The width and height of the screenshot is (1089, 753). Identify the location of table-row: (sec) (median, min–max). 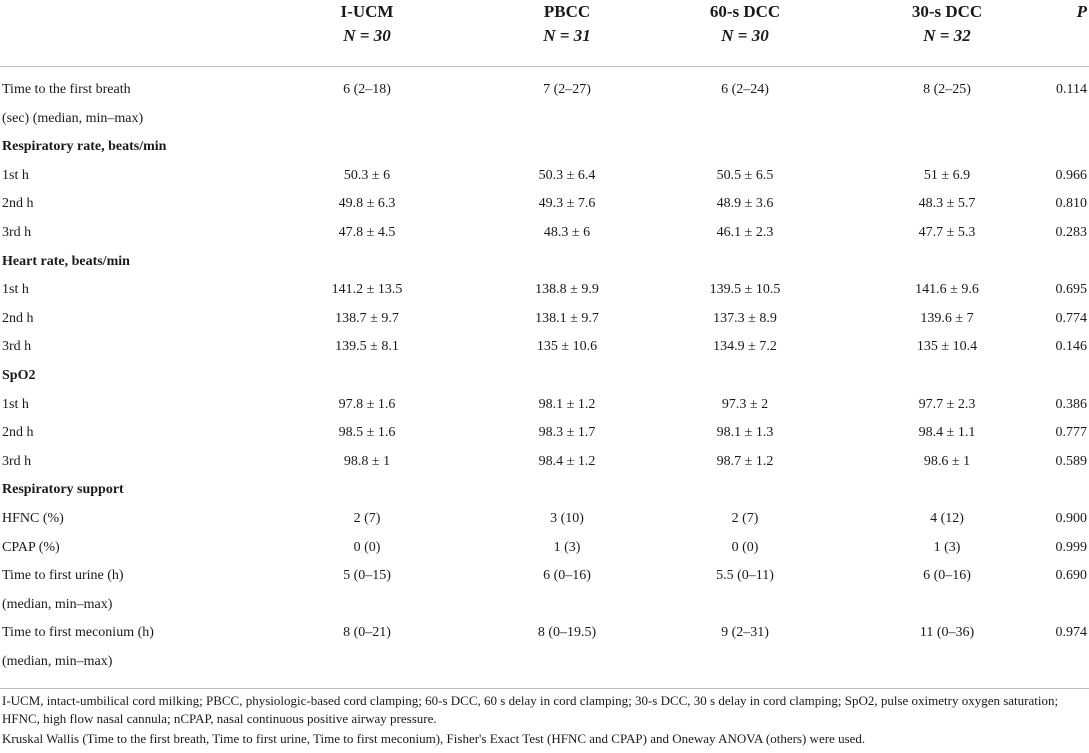
(544, 119).